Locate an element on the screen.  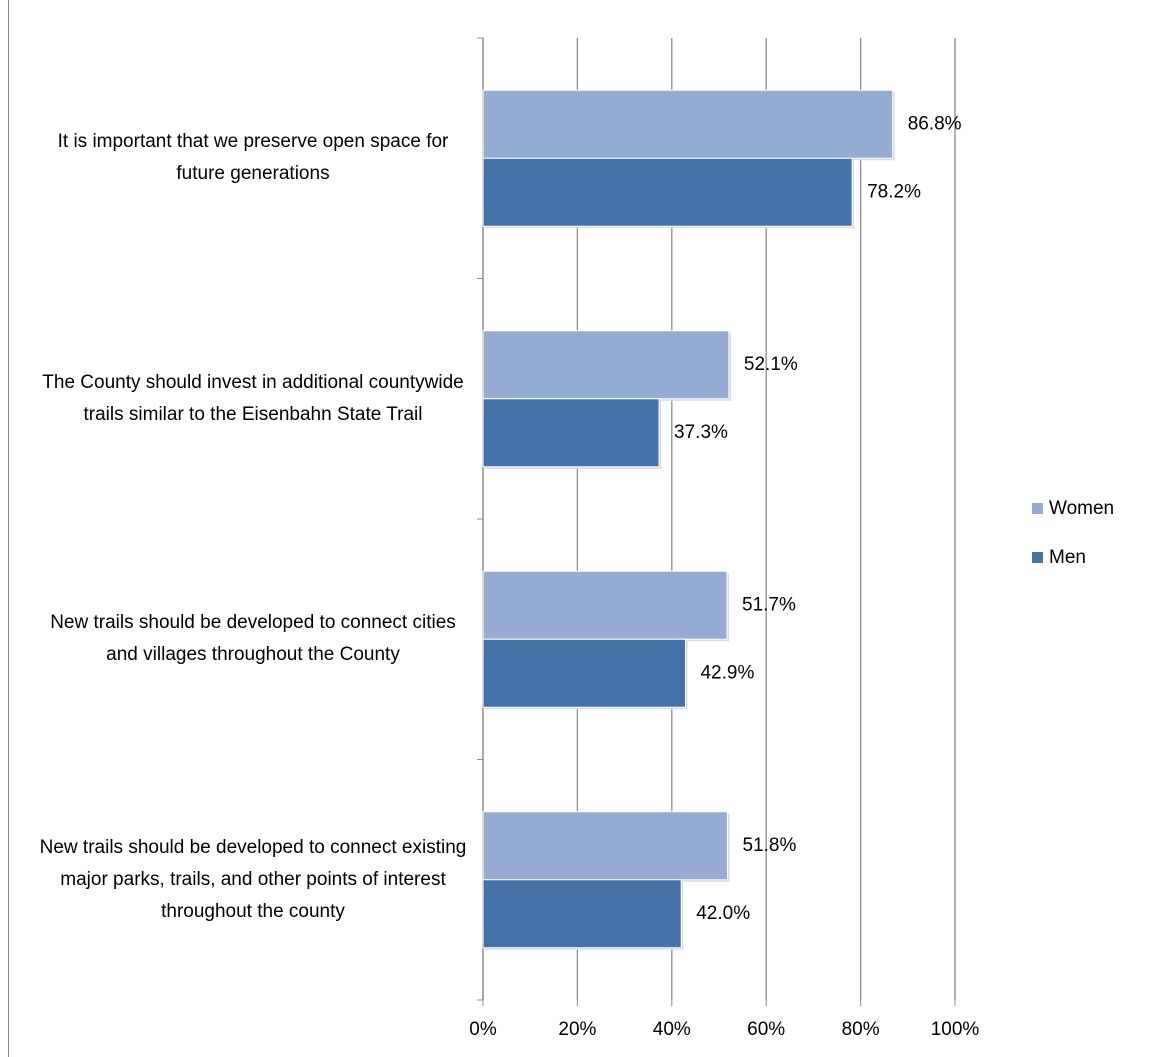
x-tick-label: 80% is located at coordinates (861, 1029).